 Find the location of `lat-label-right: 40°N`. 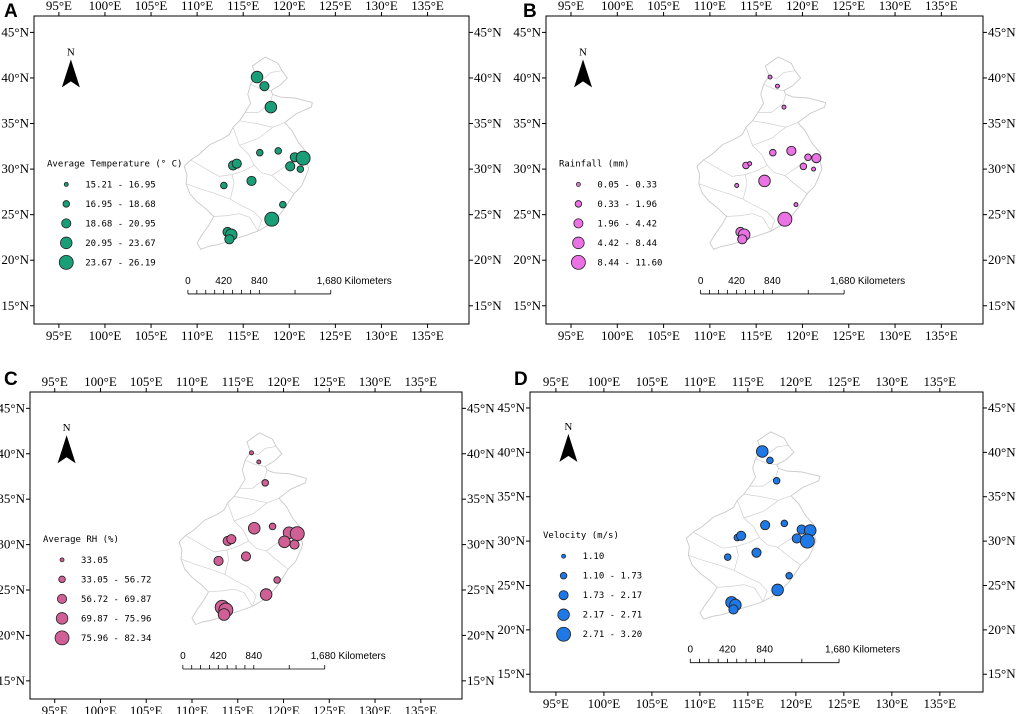

lat-label-right: 40°N is located at coordinates (481, 453).